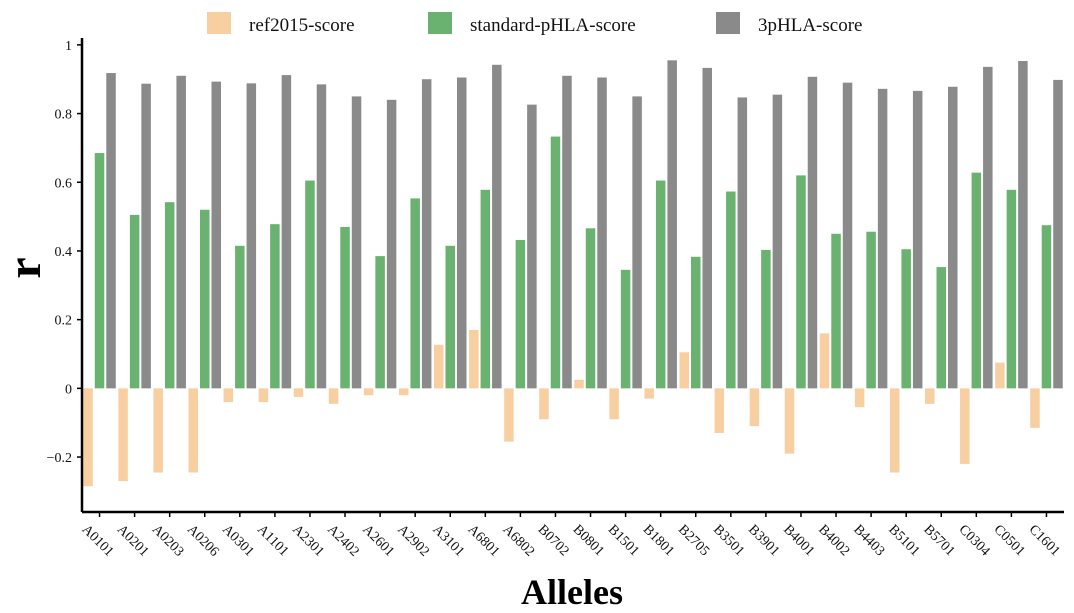 The height and width of the screenshot is (613, 1074). I want to click on bar-3pHLA-score-A2402, so click(356, 242).